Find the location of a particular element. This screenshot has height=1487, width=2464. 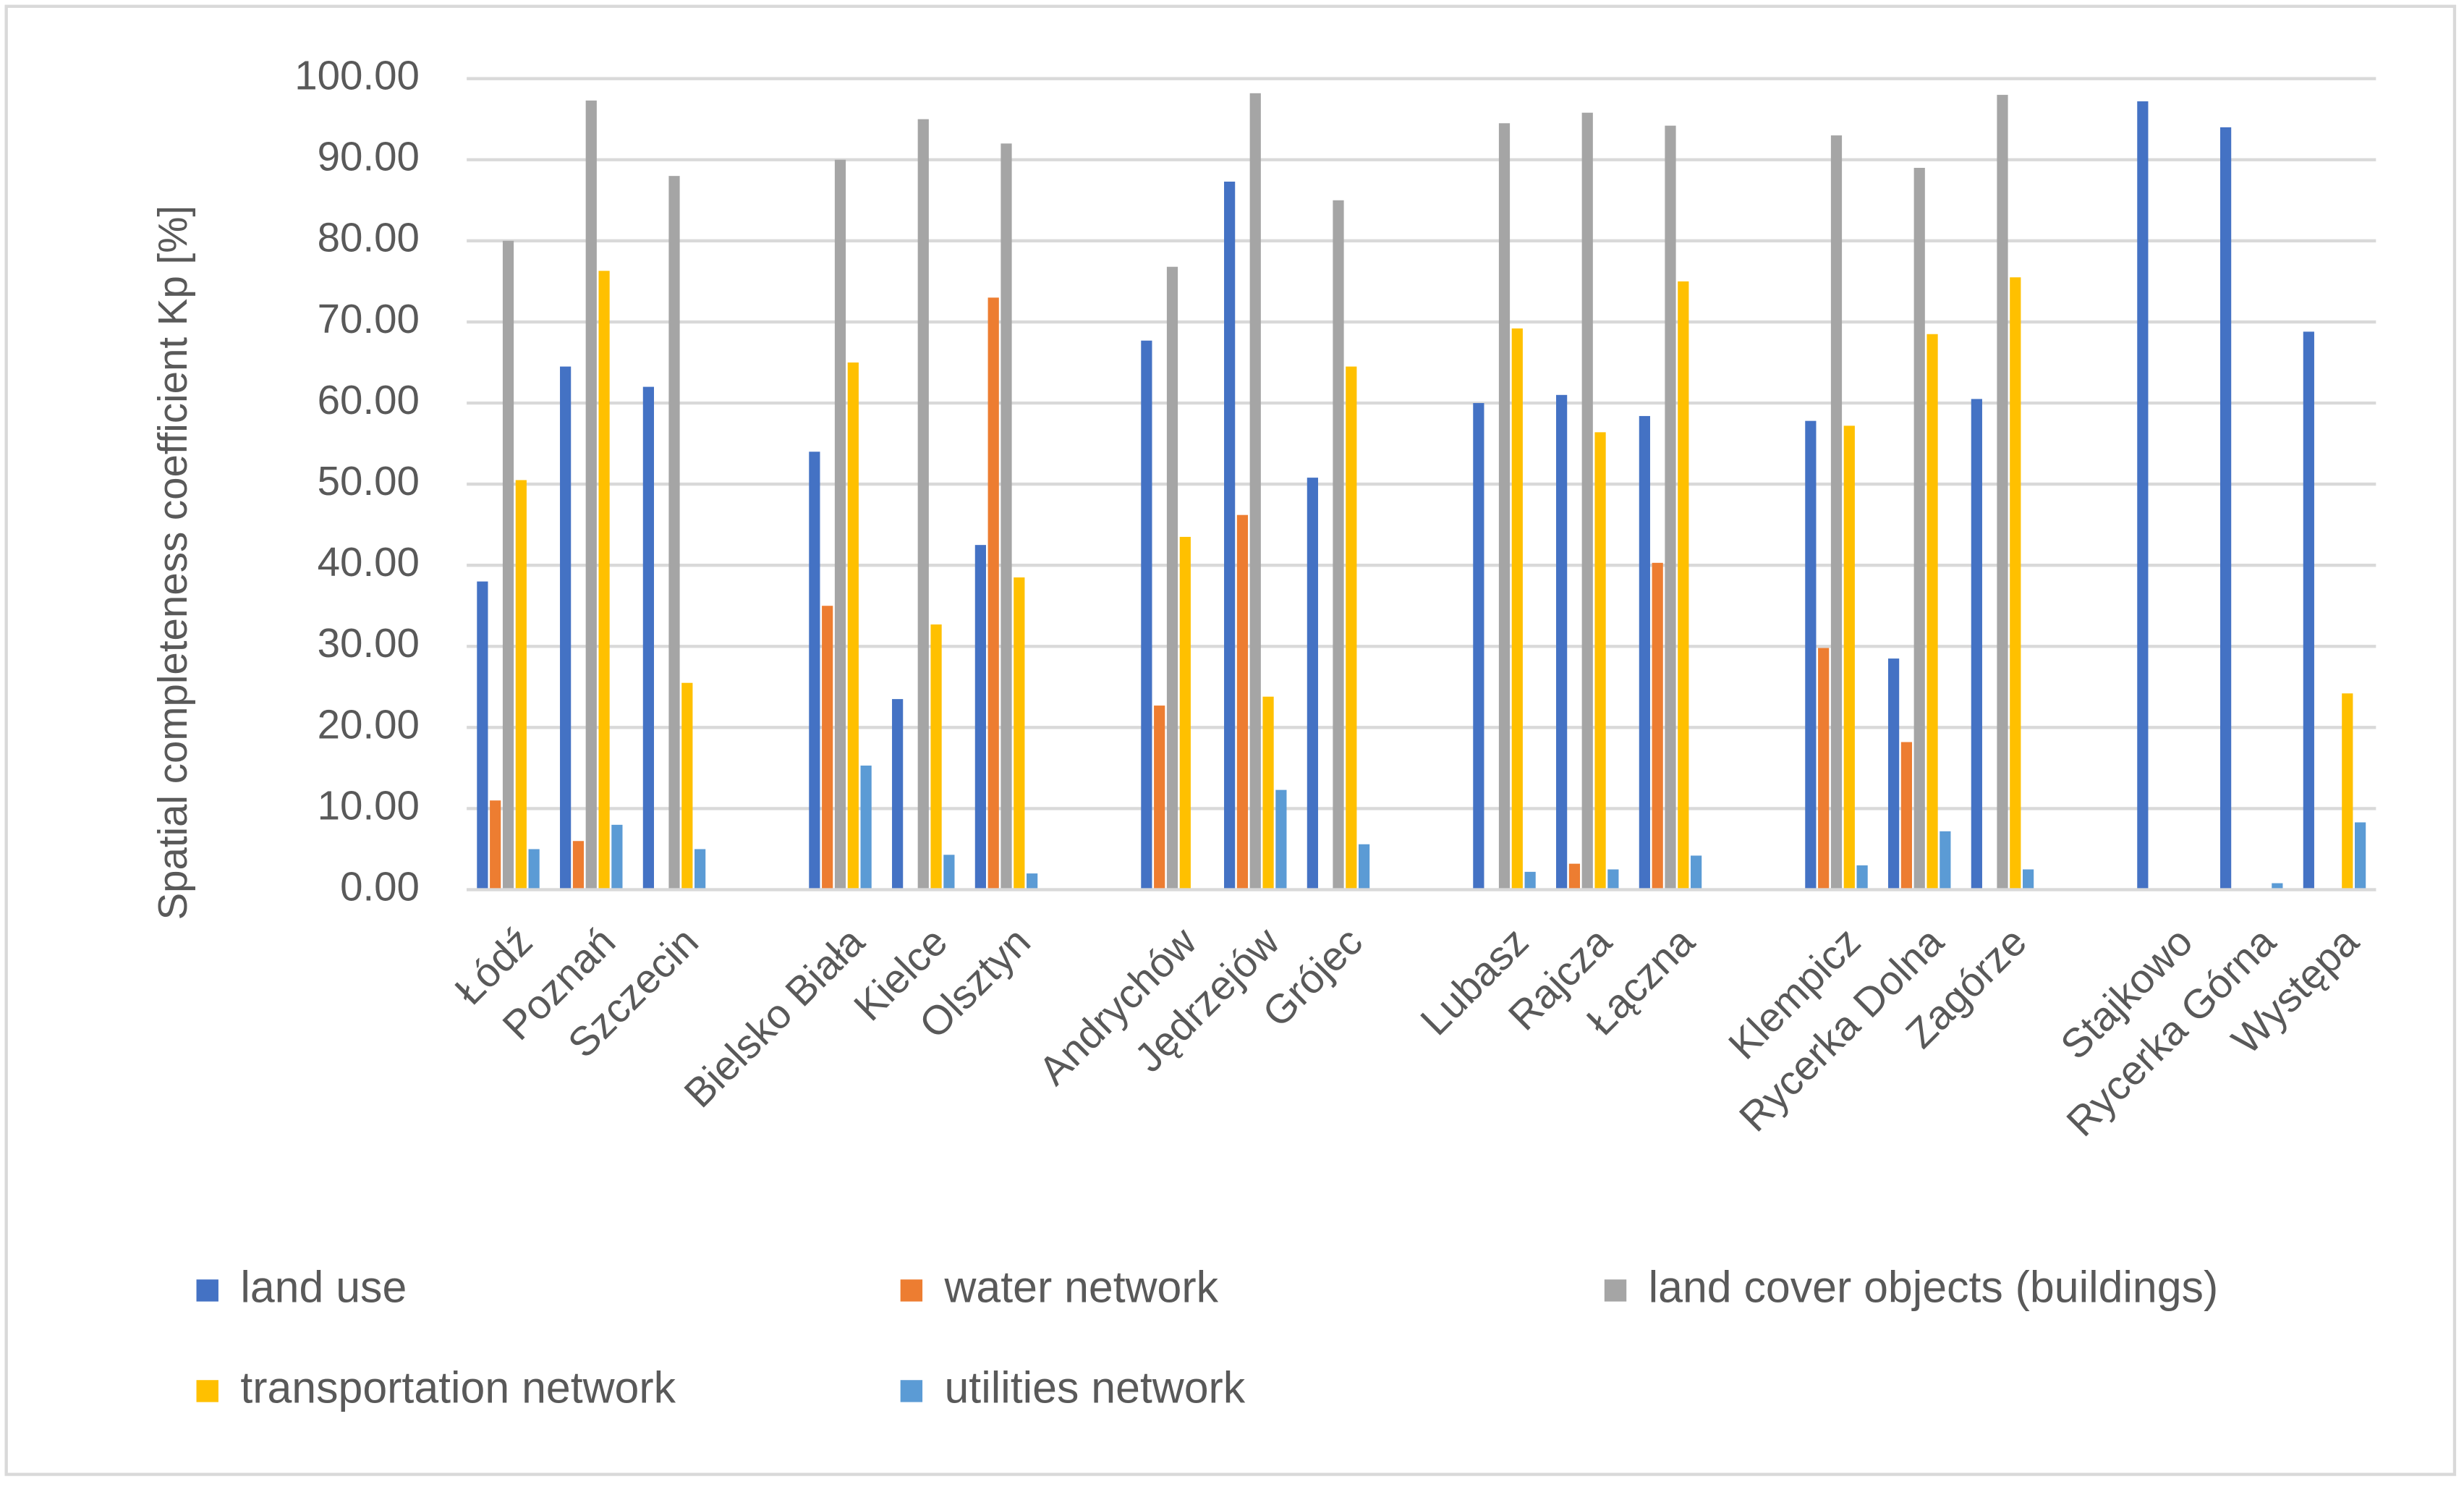

legend-label: land cover objects (buildings) is located at coordinates (1934, 1286).